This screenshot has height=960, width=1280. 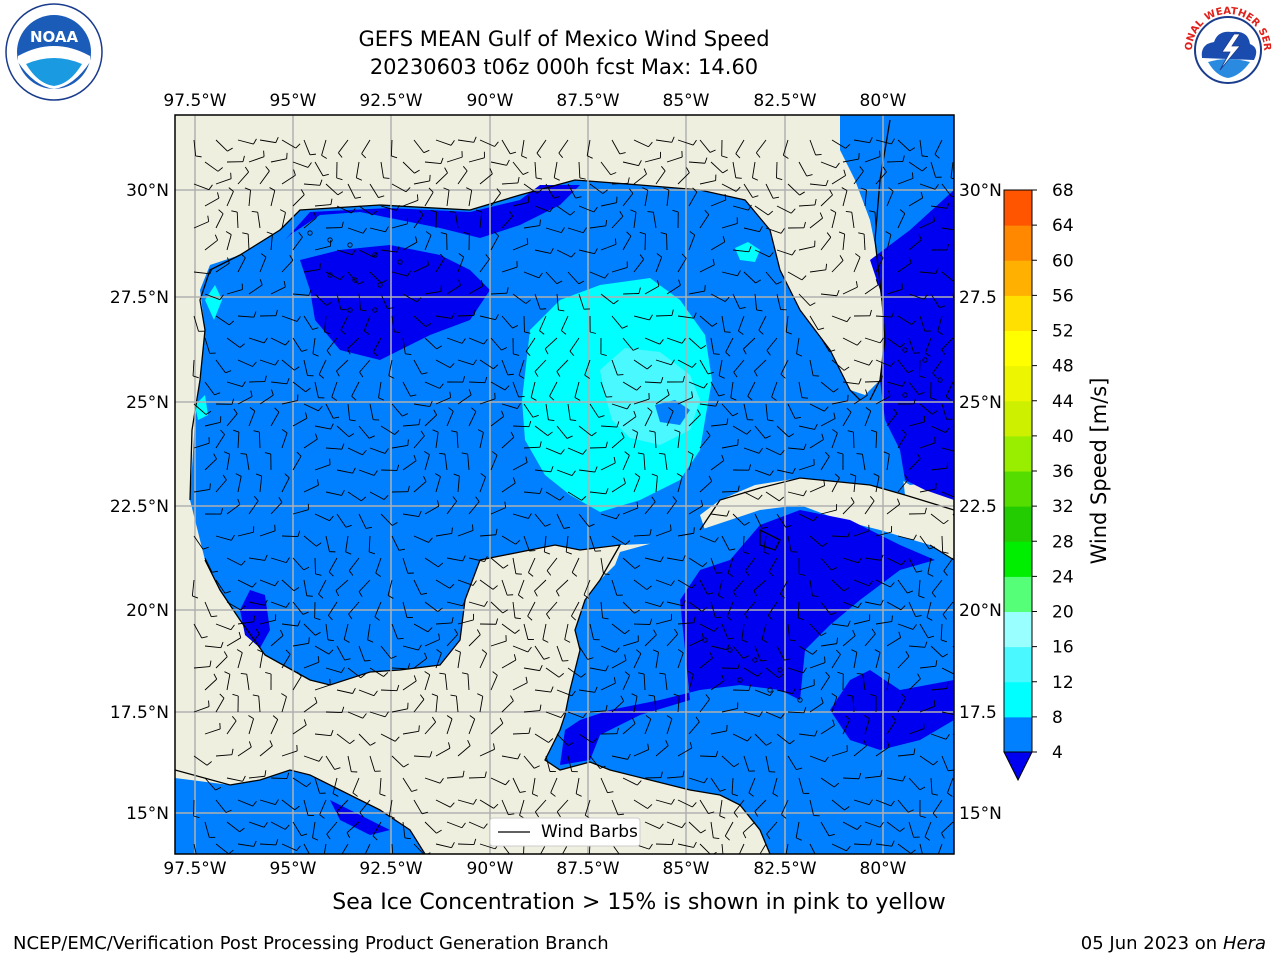 What do you see at coordinates (147, 403) in the screenshot?
I see `lat-label-left: 25°N` at bounding box center [147, 403].